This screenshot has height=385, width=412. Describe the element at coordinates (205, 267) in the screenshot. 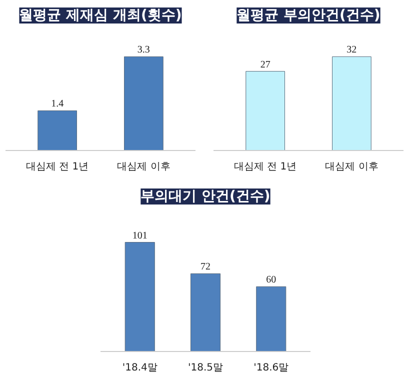

I see `data-label: 72` at that location.